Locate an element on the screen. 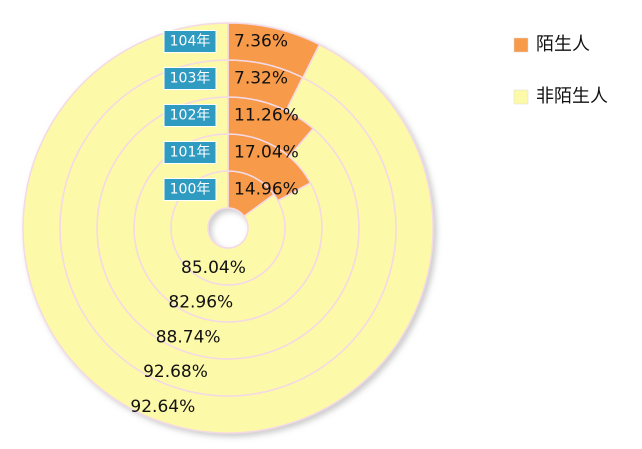 The image size is (642, 449). series-name: 102年 is located at coordinates (190, 116).